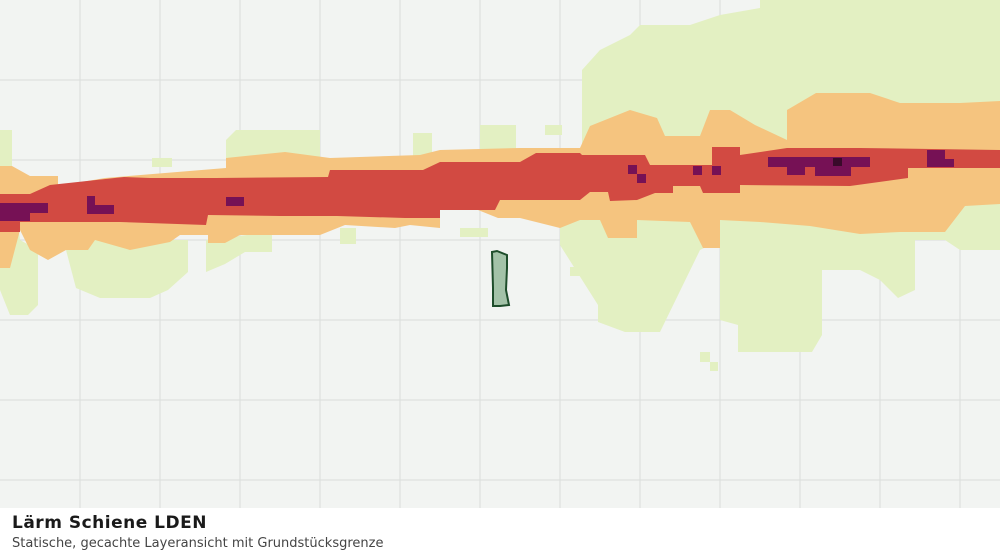  I want to click on layer-title: Lärm Schiene LDEN, so click(109, 523).